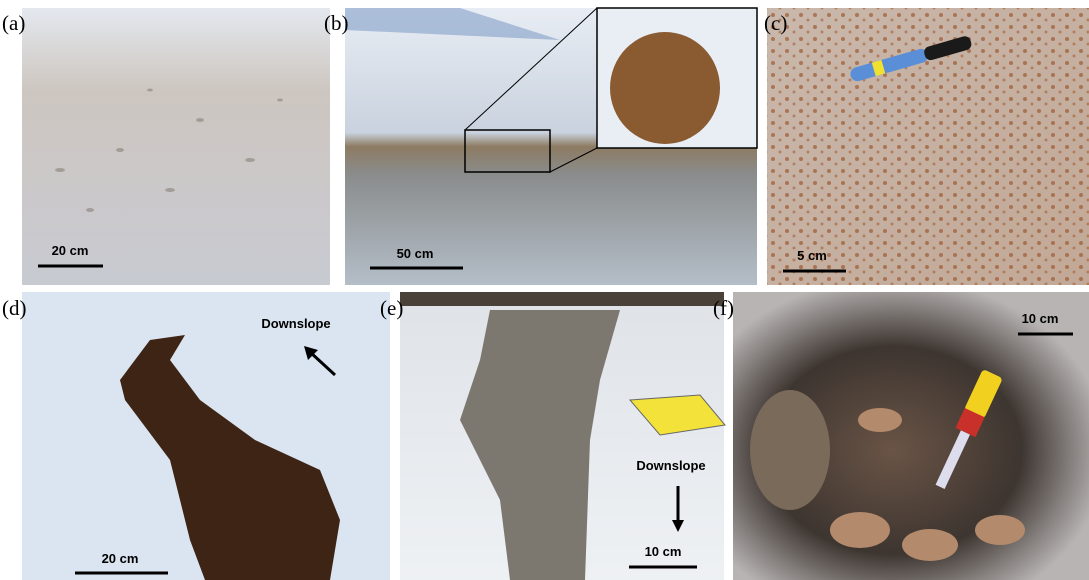 Image resolution: width=1089 pixels, height=580 pixels. Describe the element at coordinates (14, 308) in the screenshot. I see `panel-label: (d)` at that location.